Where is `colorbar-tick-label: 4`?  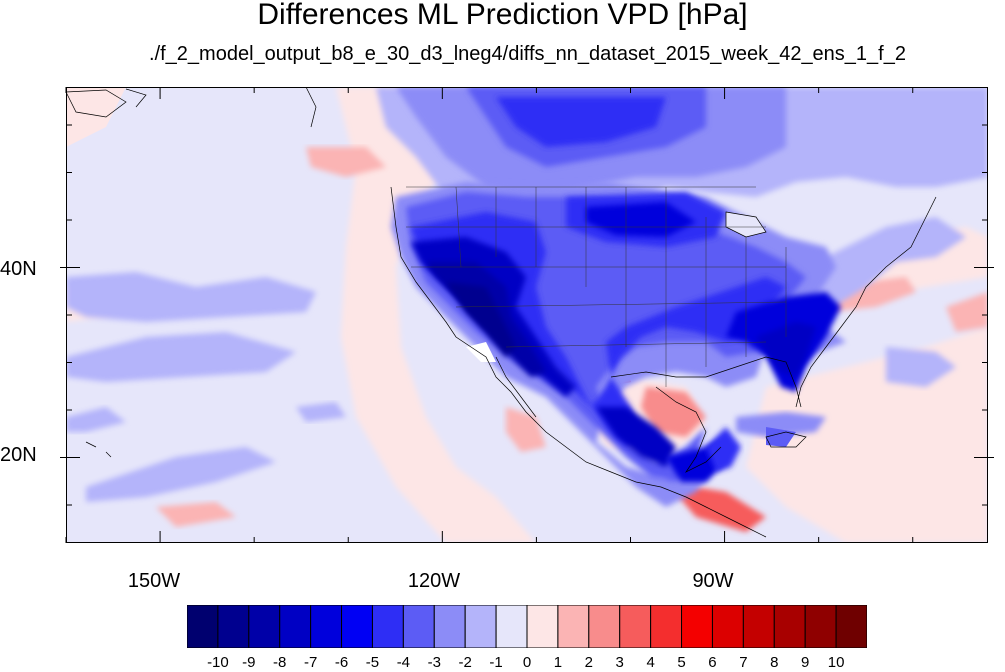
colorbar-tick-label: 4 is located at coordinates (650, 662).